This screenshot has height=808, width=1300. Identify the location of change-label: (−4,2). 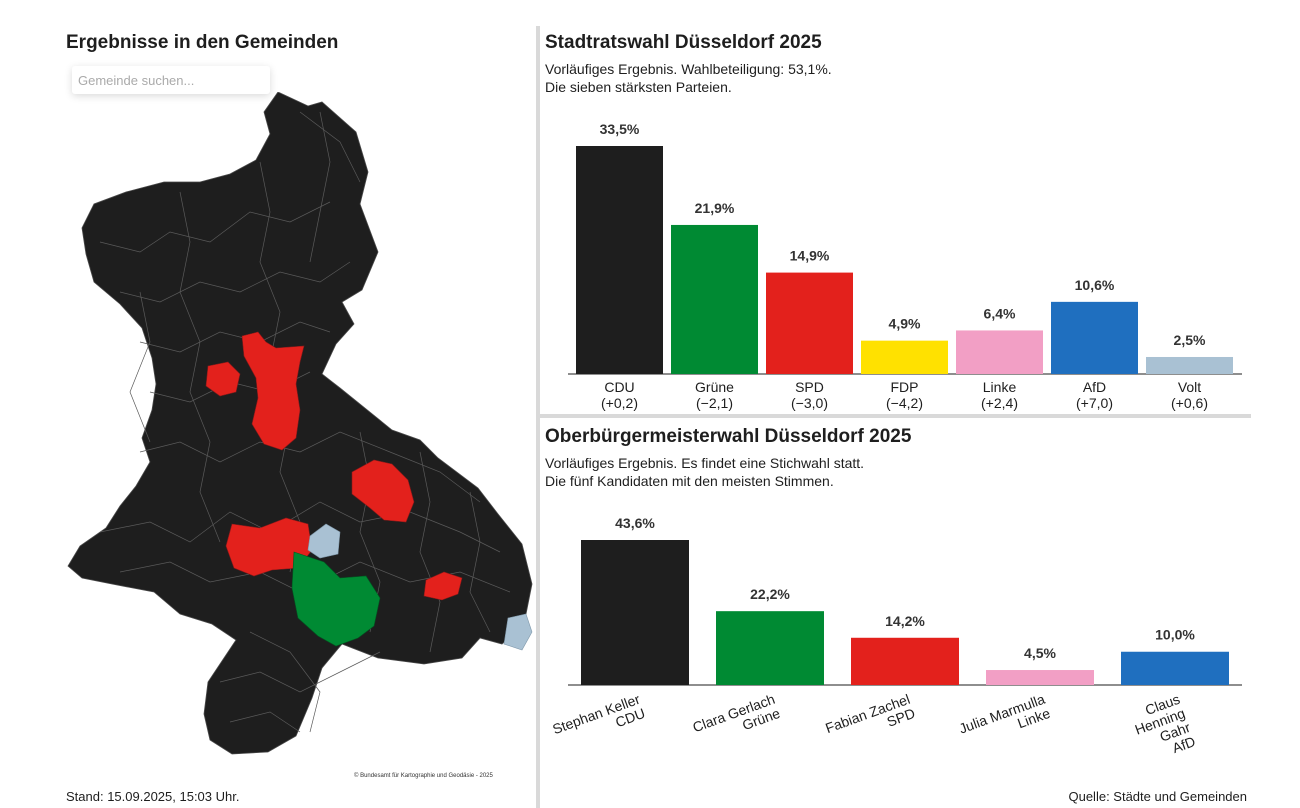
(904, 403).